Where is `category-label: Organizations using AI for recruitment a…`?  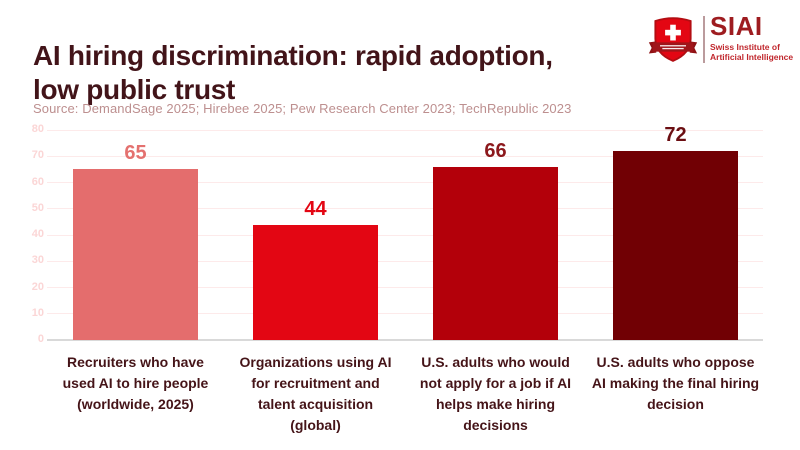
category-label: Organizations using AI for recruitment a… is located at coordinates (315, 393).